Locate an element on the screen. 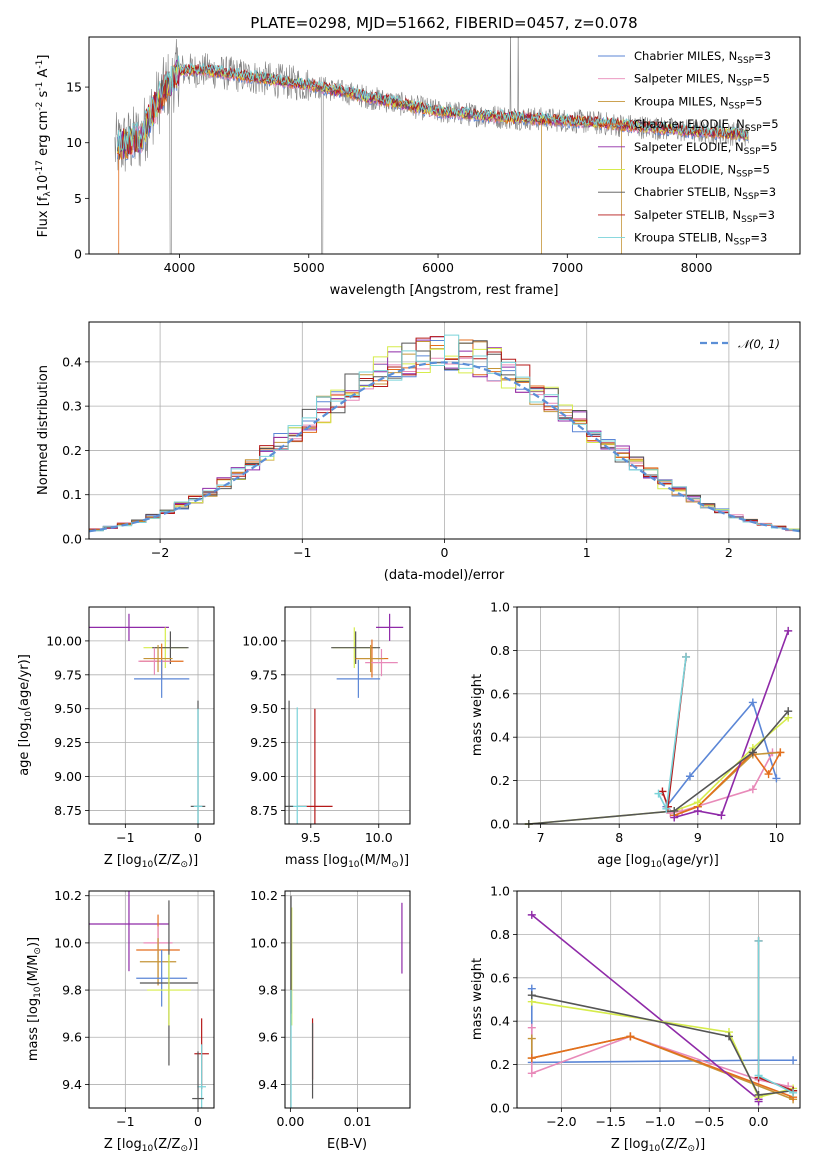  age-mass-xlabel: mass [log10(M/M⊙)] is located at coordinates (347, 861).